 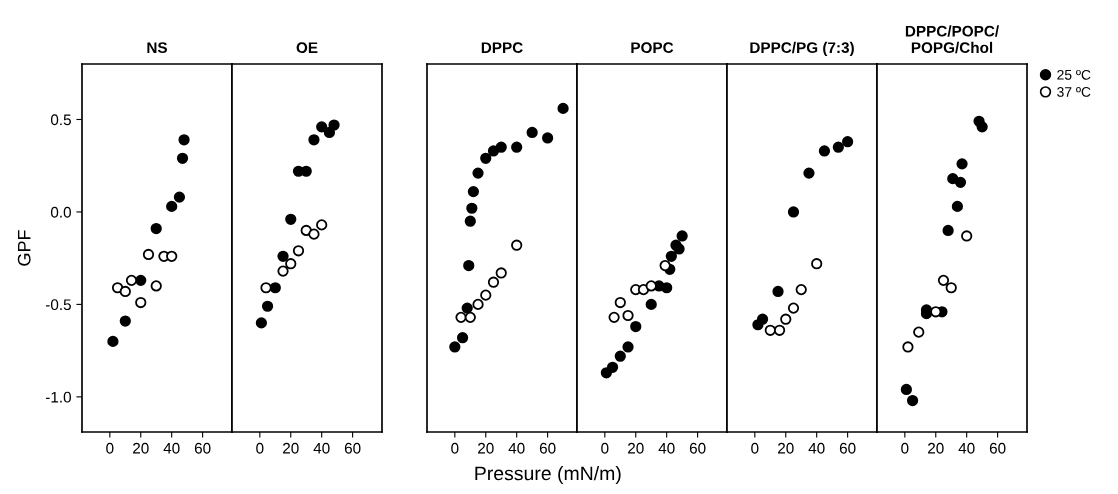 I want to click on chart-title: DPPC/PG (7:3), so click(x=802, y=49).